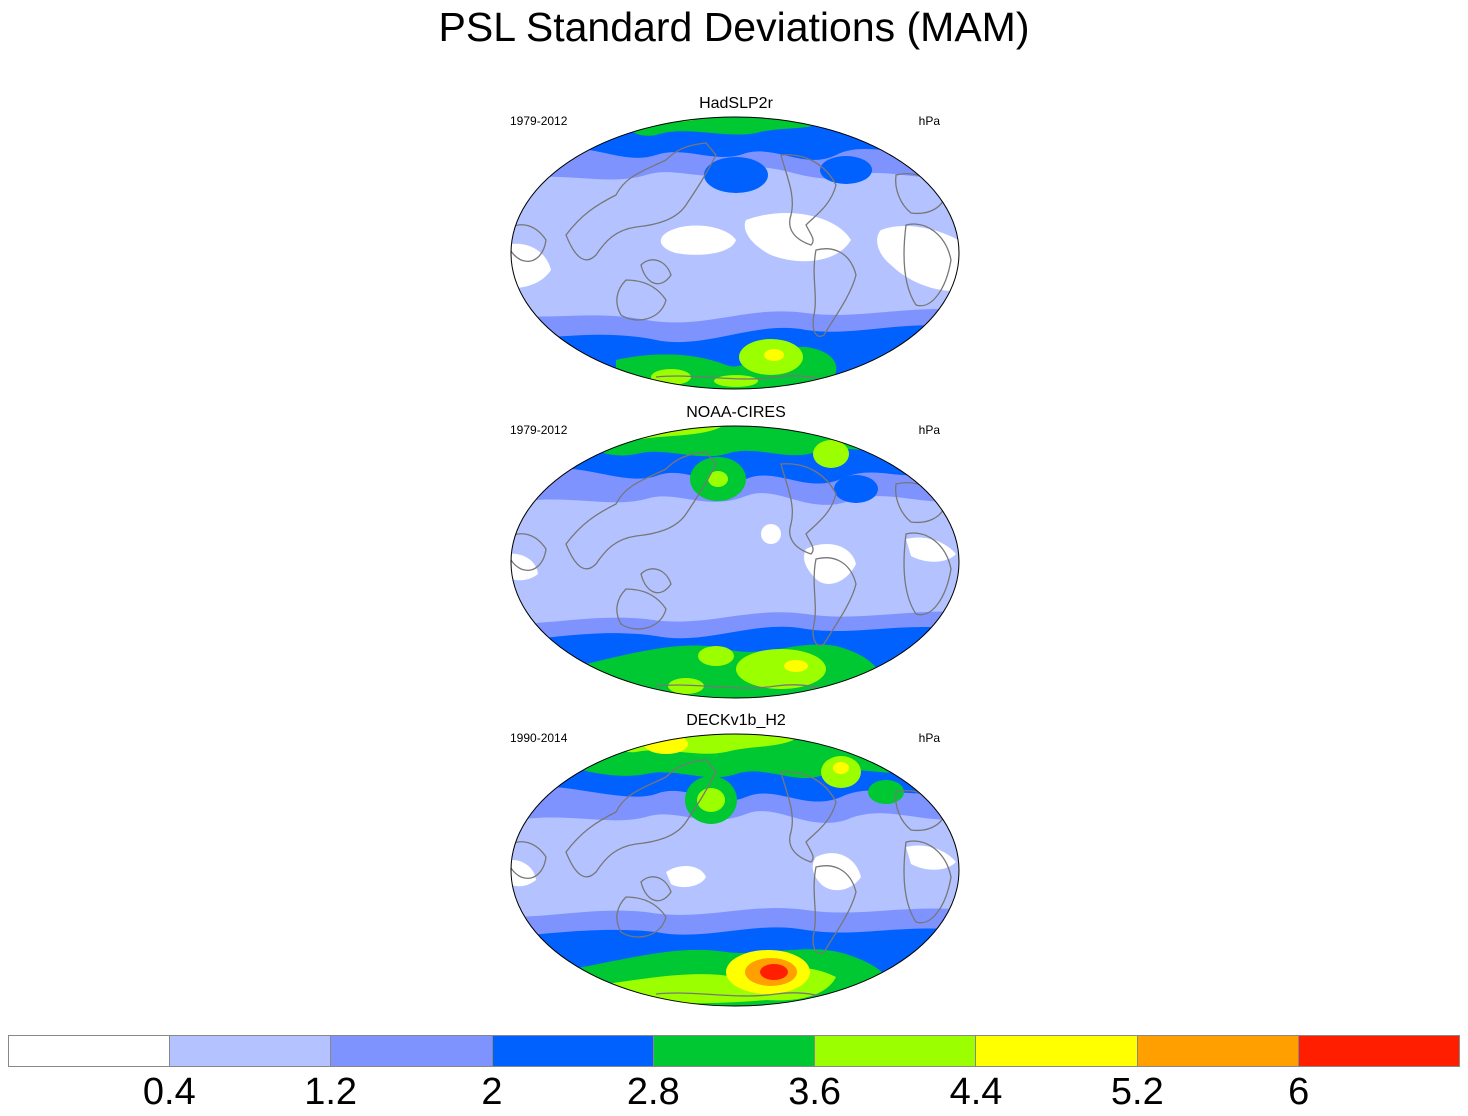 This screenshot has height=1116, width=1468. What do you see at coordinates (1299, 1092) in the screenshot?
I see `colorbar-tick-label: 6` at bounding box center [1299, 1092].